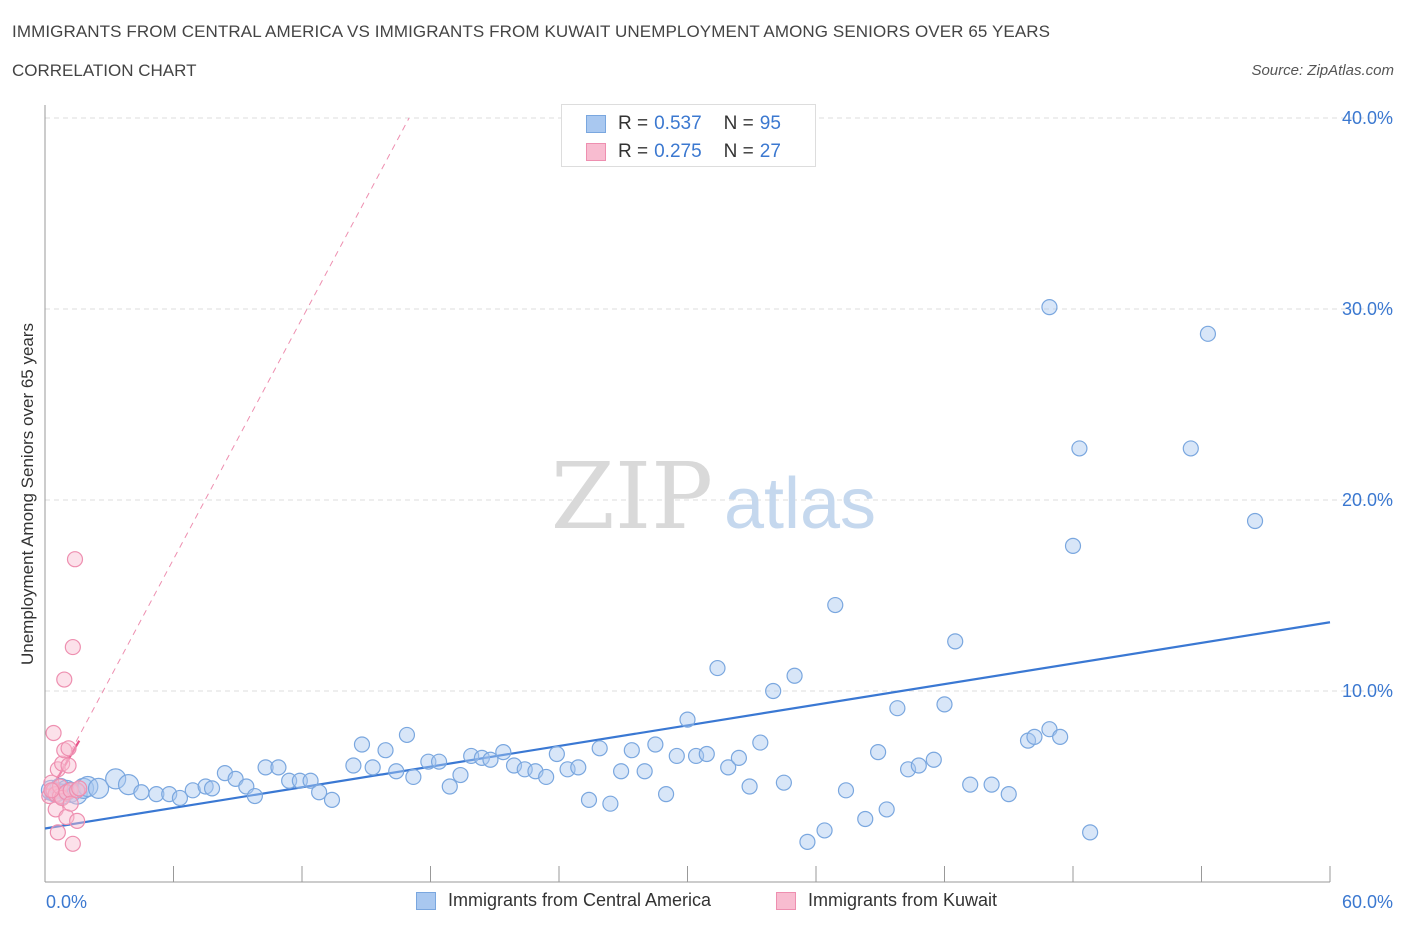  I want to click on watermark: ZIP atlas, so click(713, 496).